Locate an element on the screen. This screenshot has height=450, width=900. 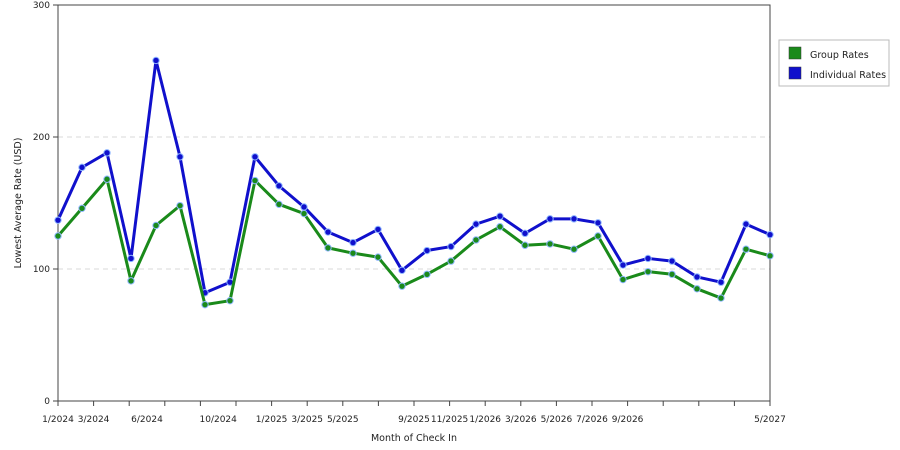
x-tick-label: 11/2025 is located at coordinates (449, 420).